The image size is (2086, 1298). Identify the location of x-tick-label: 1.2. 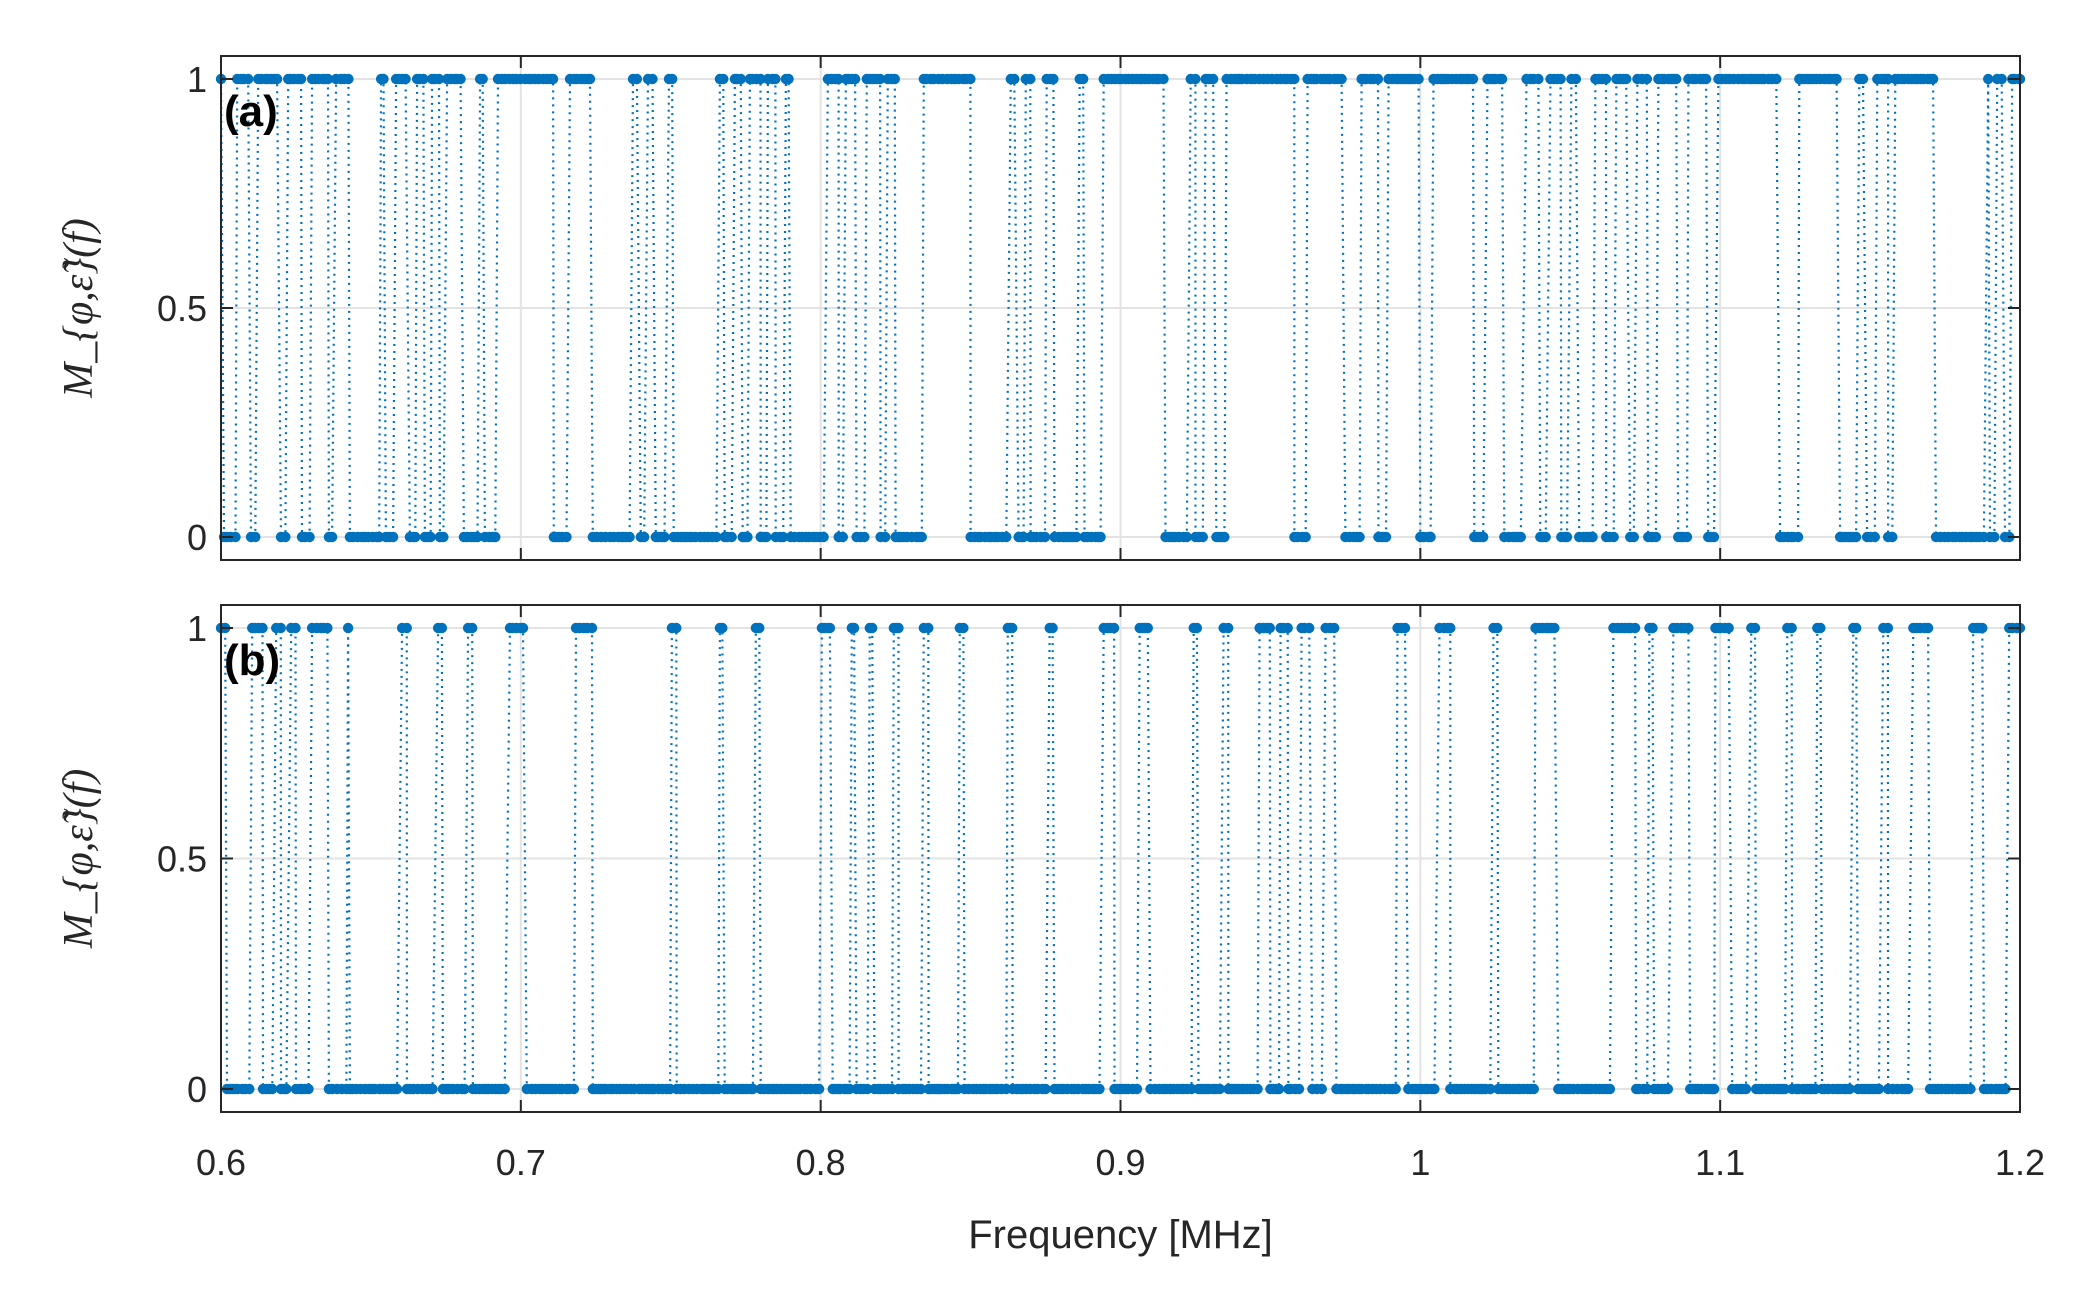
(2020, 1162).